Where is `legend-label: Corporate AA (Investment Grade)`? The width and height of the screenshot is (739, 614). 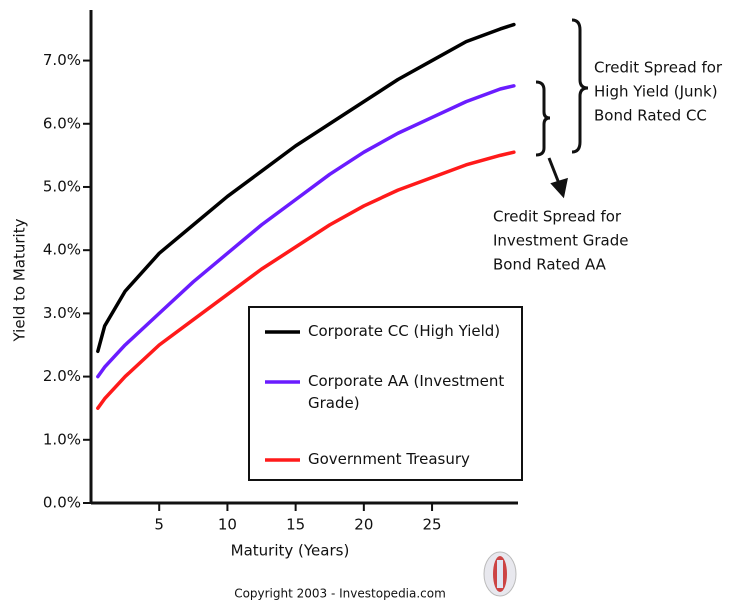 legend-label: Corporate AA (Investment Grade) is located at coordinates (406, 392).